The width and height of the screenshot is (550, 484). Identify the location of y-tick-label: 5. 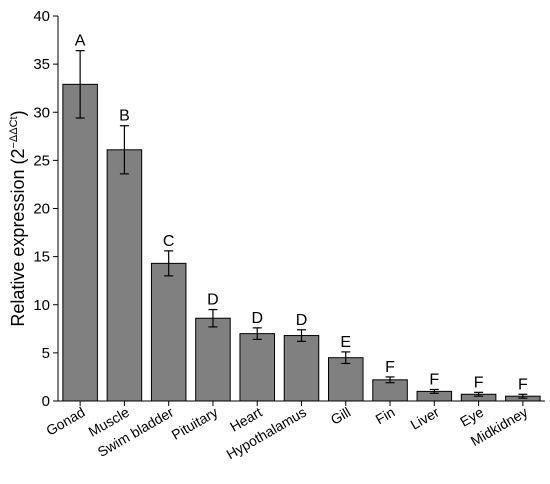
(46, 353).